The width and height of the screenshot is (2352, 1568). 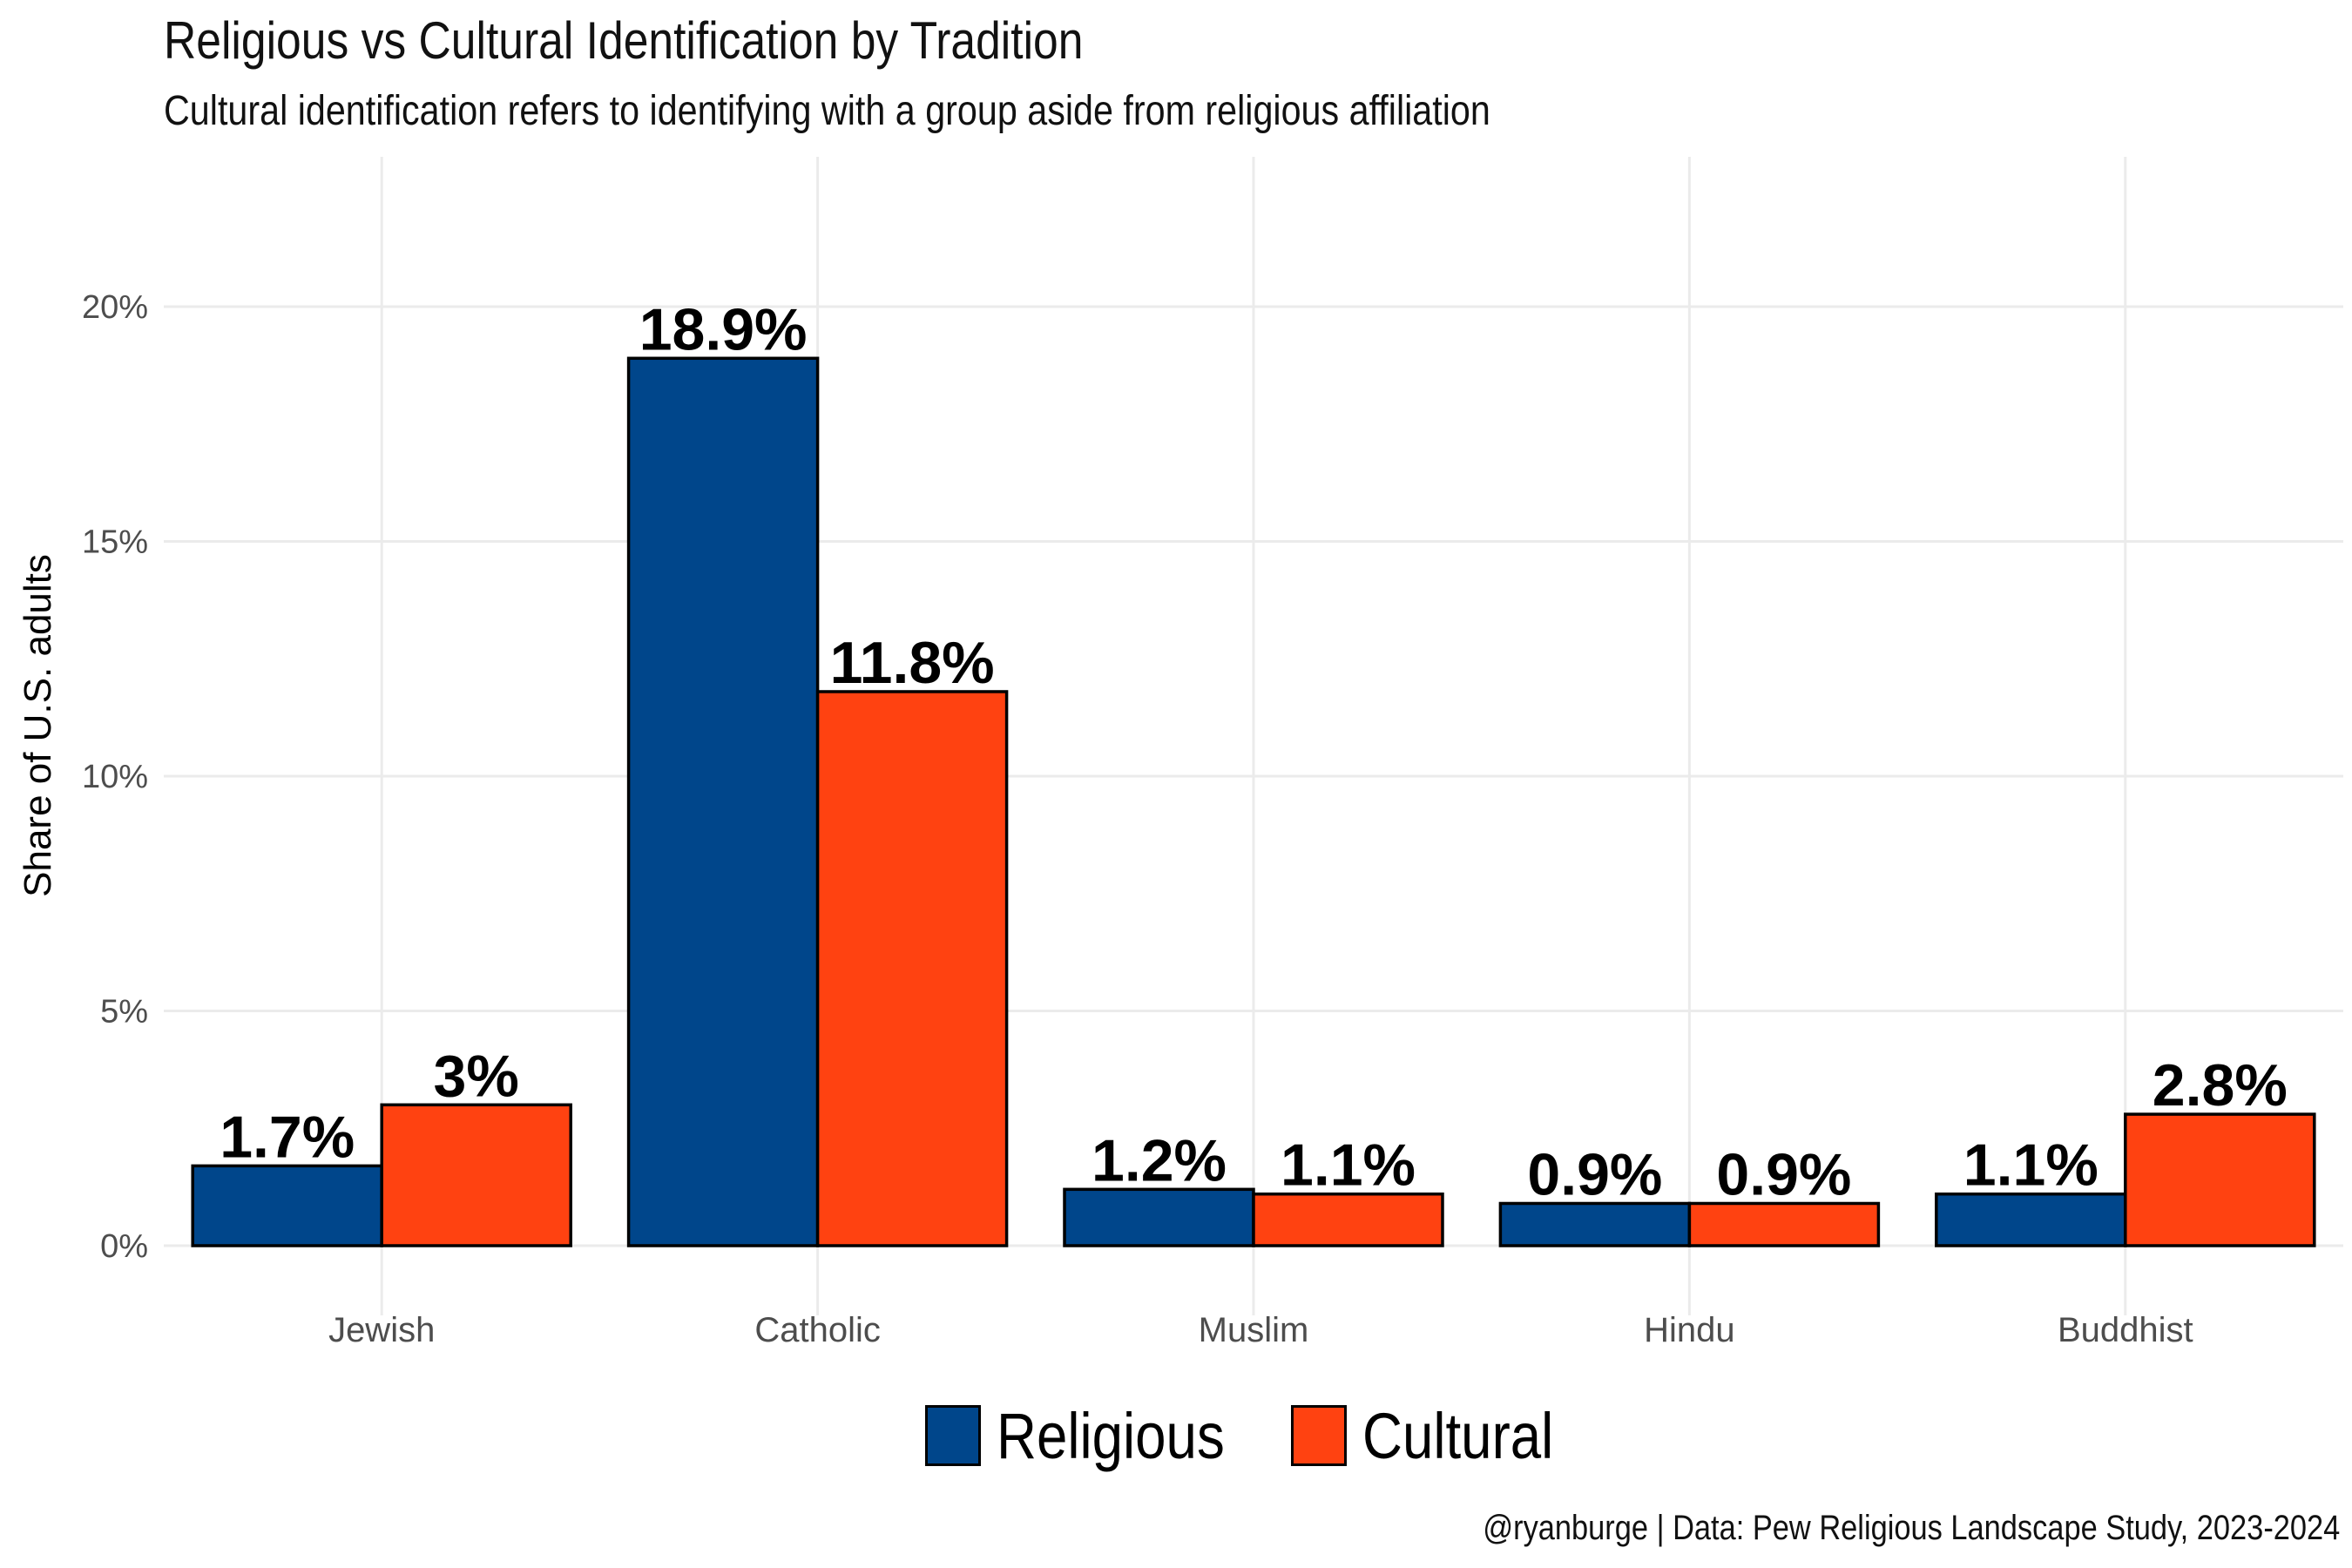 What do you see at coordinates (1111, 1435) in the screenshot?
I see `legend-label-religious: Religious` at bounding box center [1111, 1435].